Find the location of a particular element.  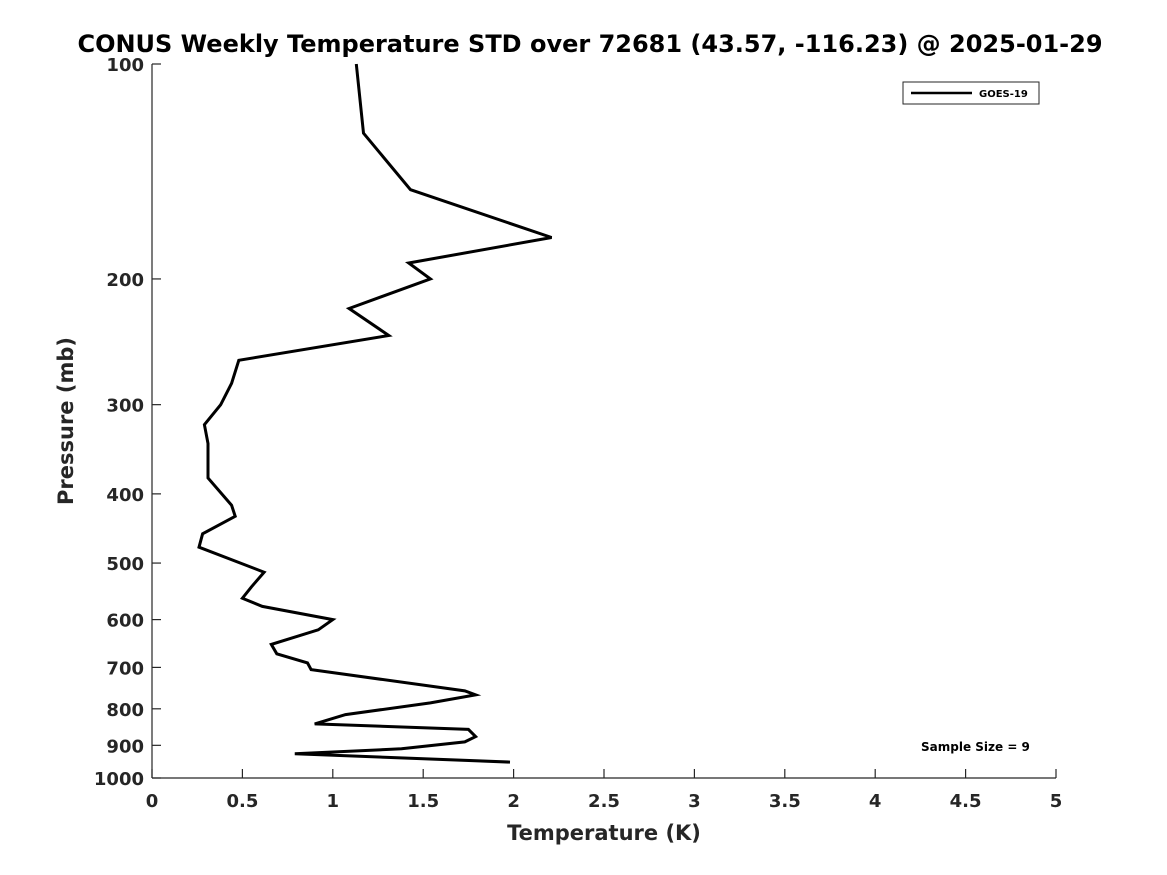

legend: GOES-19 is located at coordinates (971, 93).